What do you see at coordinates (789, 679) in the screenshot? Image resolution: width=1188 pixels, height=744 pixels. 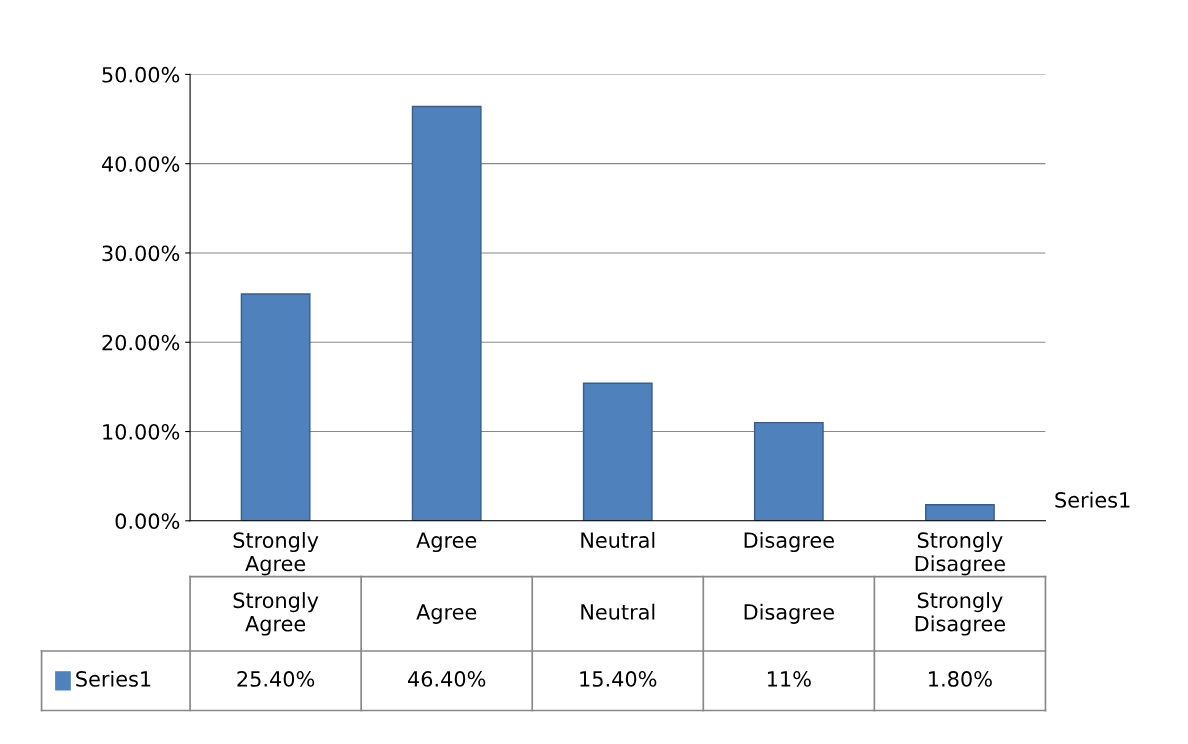 I see `data-label: 11%` at bounding box center [789, 679].